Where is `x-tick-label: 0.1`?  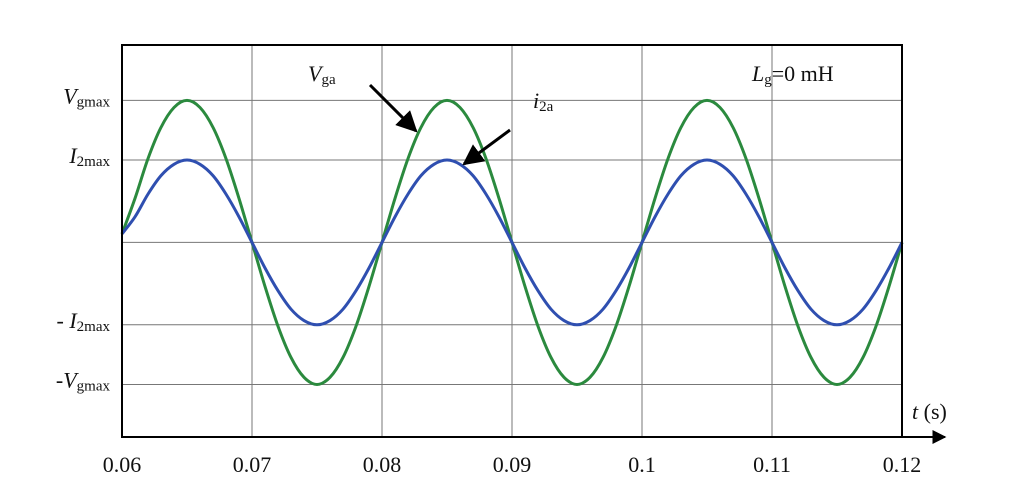
x-tick-label: 0.1 is located at coordinates (642, 464).